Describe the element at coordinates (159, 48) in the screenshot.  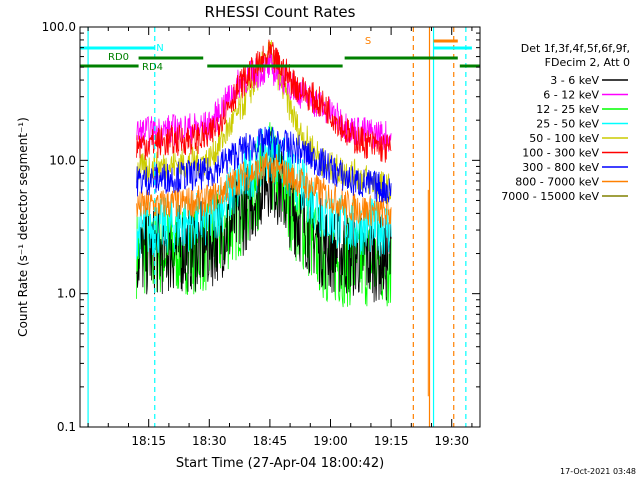
I see `annotation-label-n: N` at that location.